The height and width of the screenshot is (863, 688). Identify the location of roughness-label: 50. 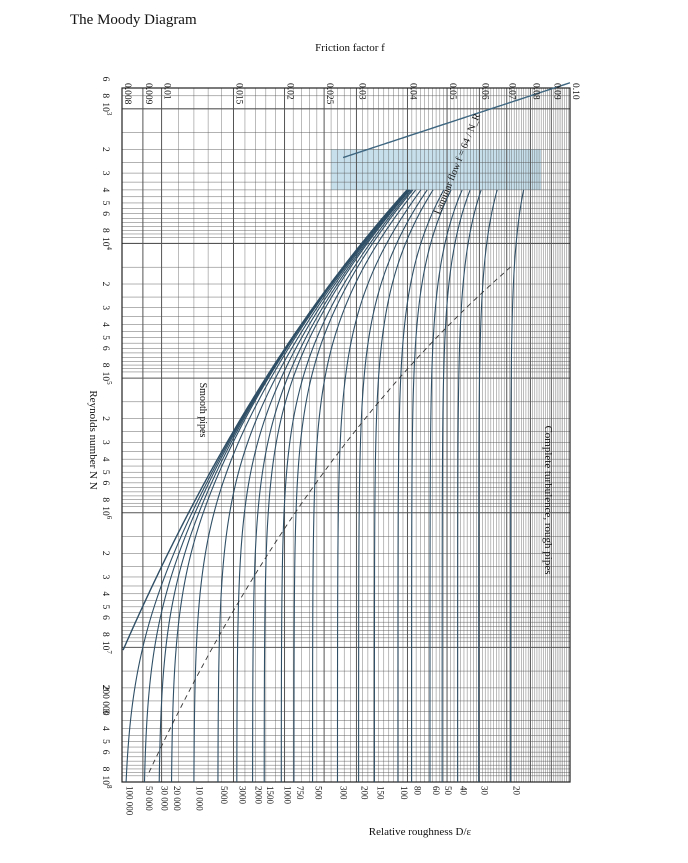
(448, 791).